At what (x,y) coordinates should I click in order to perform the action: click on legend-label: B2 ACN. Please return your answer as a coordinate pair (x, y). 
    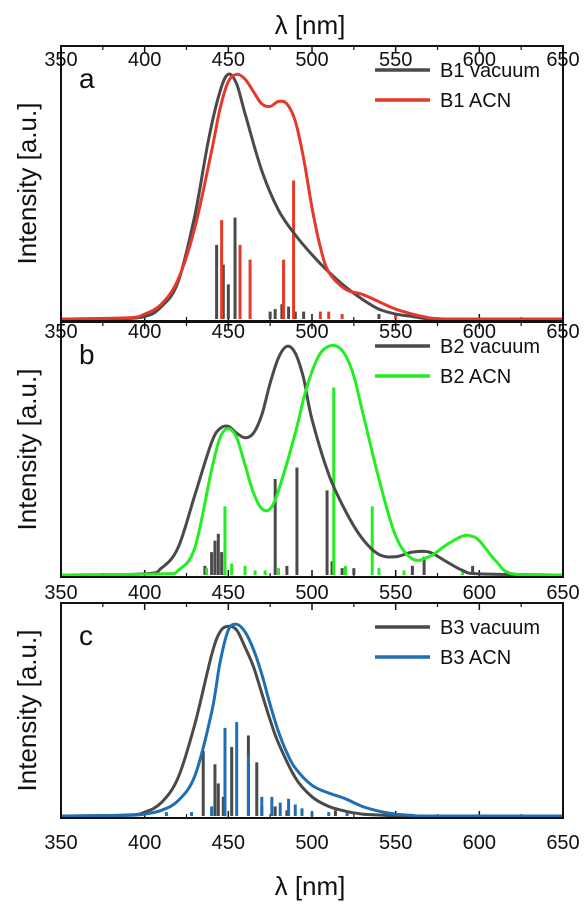
    Looking at the image, I should click on (475, 377).